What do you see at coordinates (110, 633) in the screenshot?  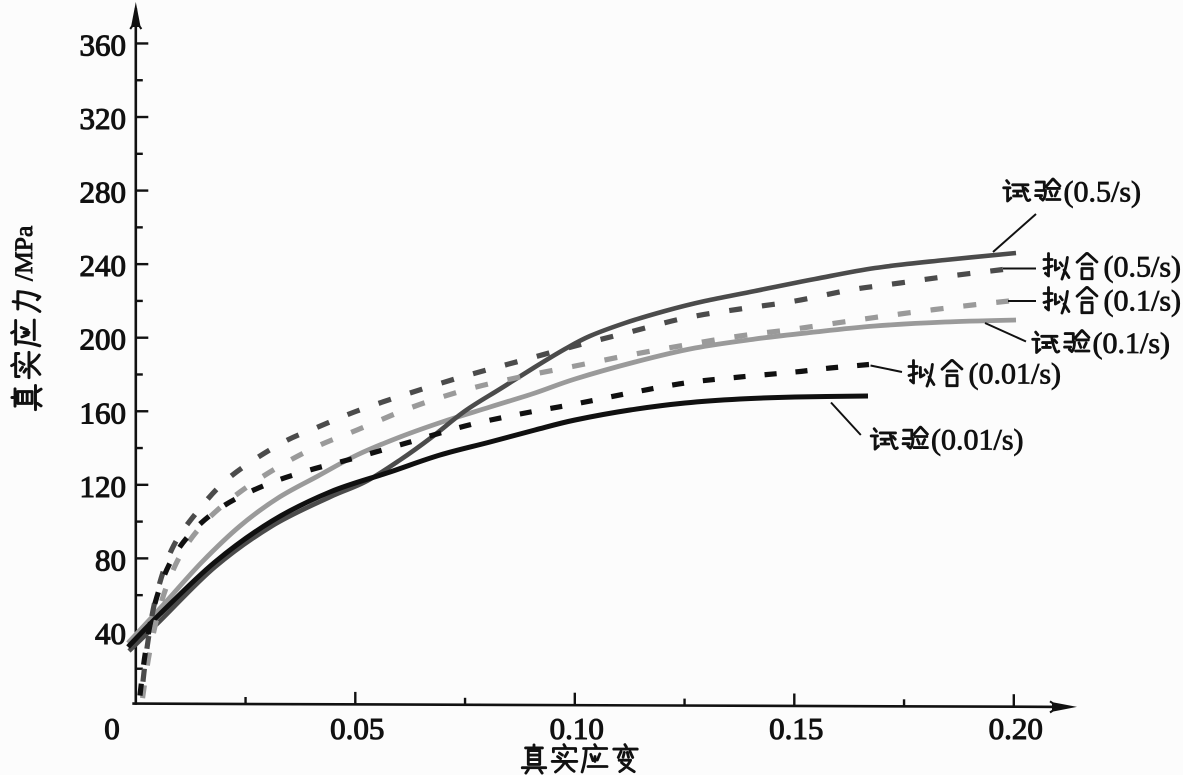 I see `svg-text: 40` at bounding box center [110, 633].